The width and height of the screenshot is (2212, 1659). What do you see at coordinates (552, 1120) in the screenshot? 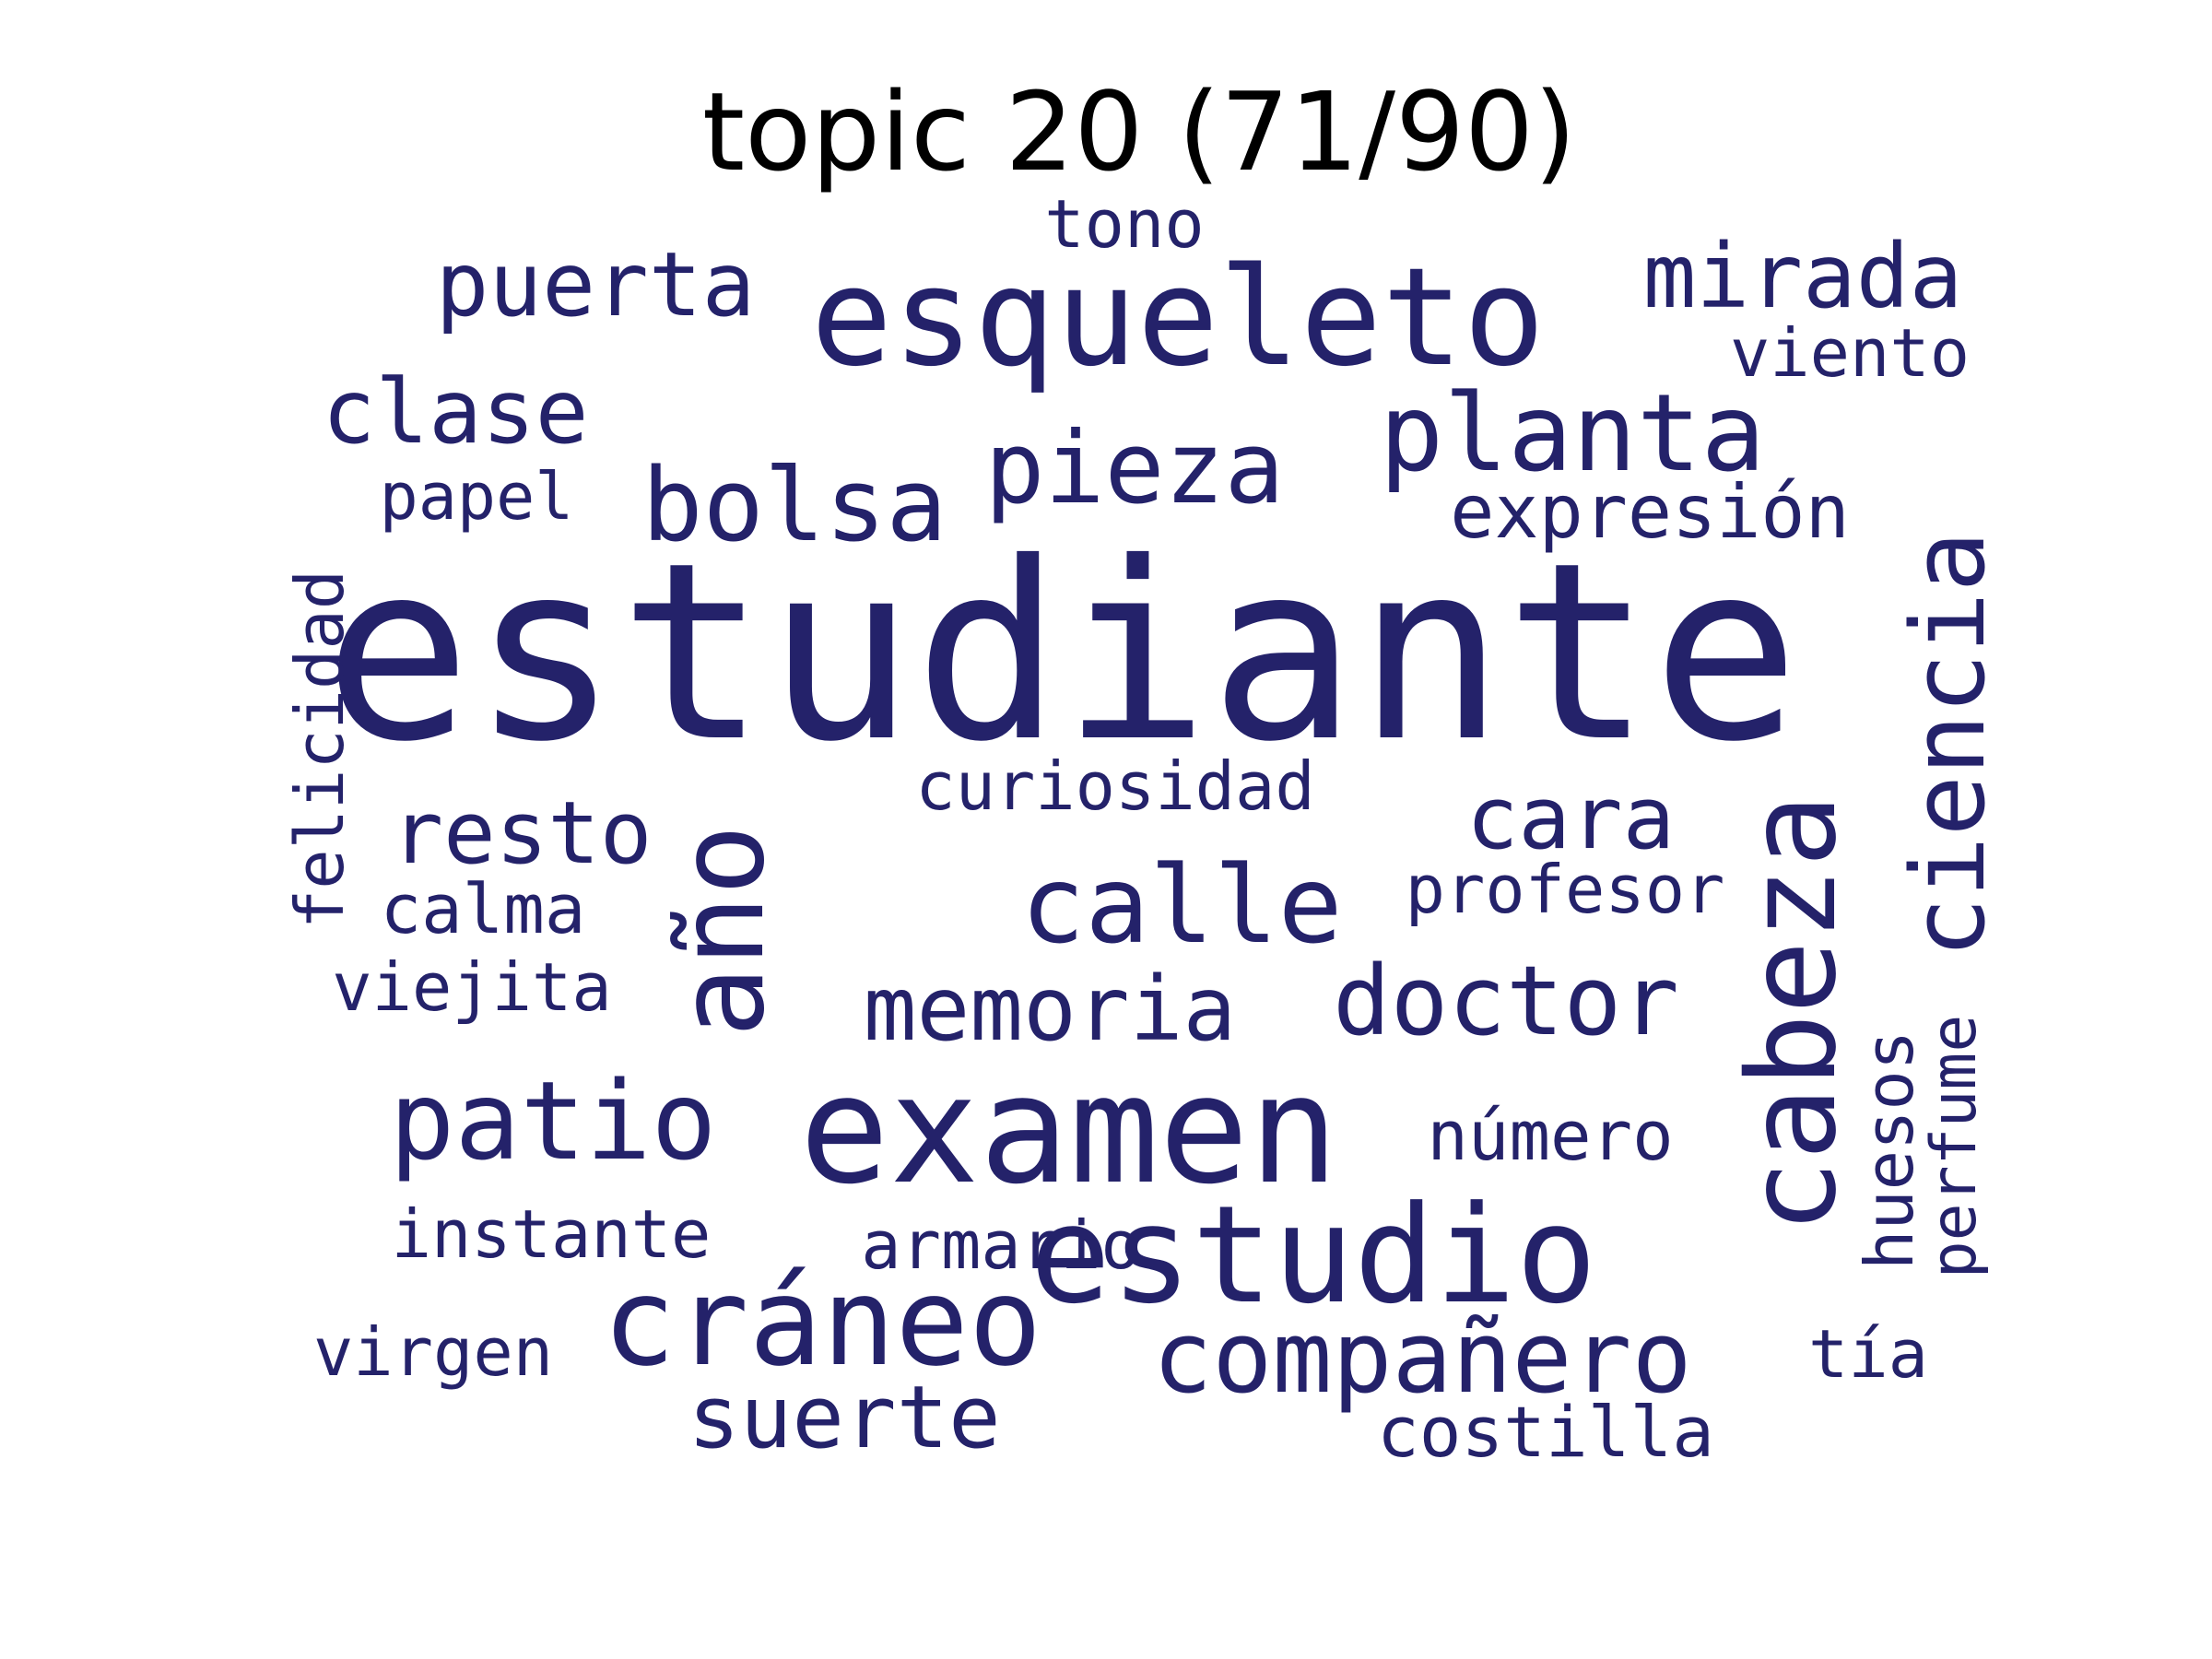
I see `word-patio: patio` at bounding box center [552, 1120].